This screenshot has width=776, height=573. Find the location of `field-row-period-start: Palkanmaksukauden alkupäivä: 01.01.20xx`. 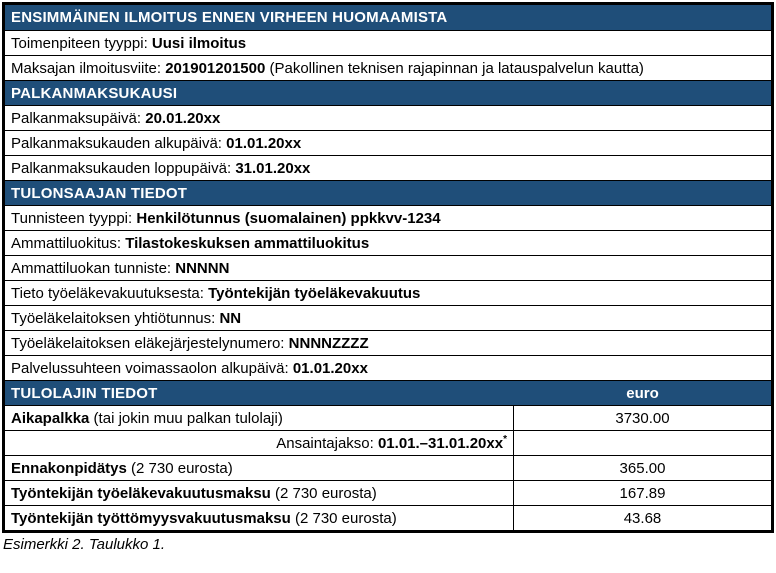

field-row-period-start: Palkanmaksukauden alkupäivä: 01.01.20xx is located at coordinates (388, 142).